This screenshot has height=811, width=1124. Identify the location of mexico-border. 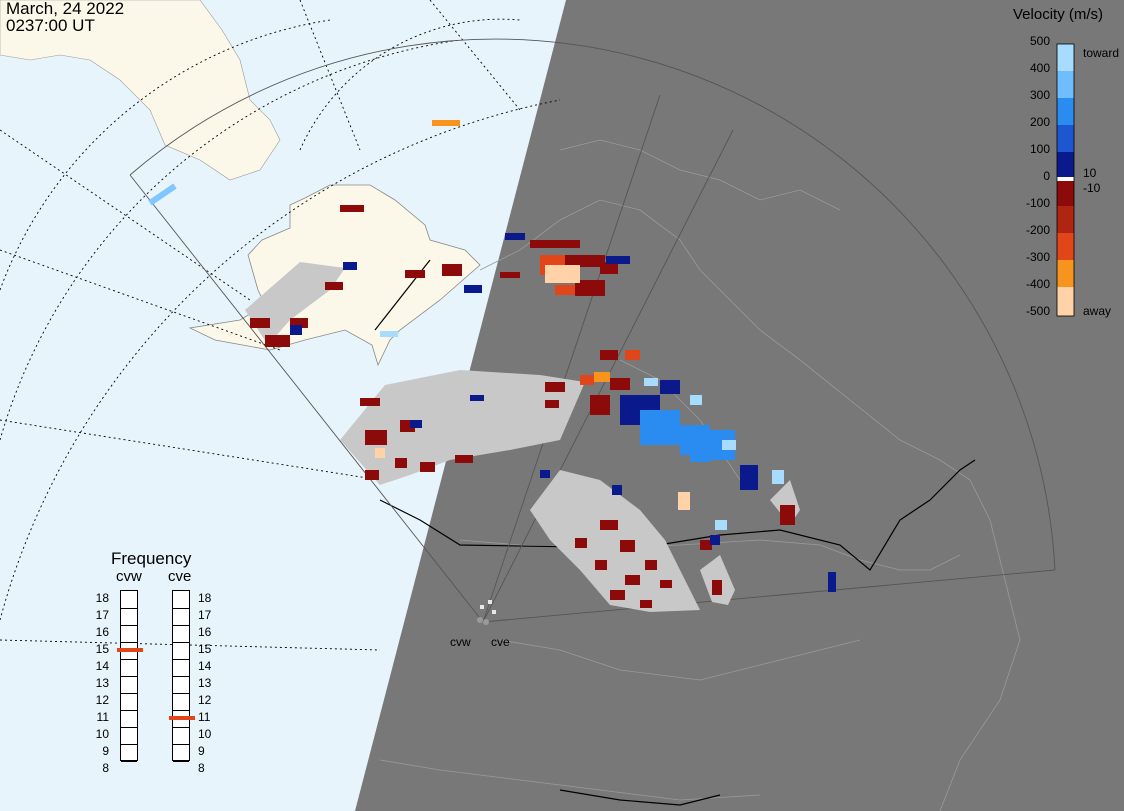
(640, 797).